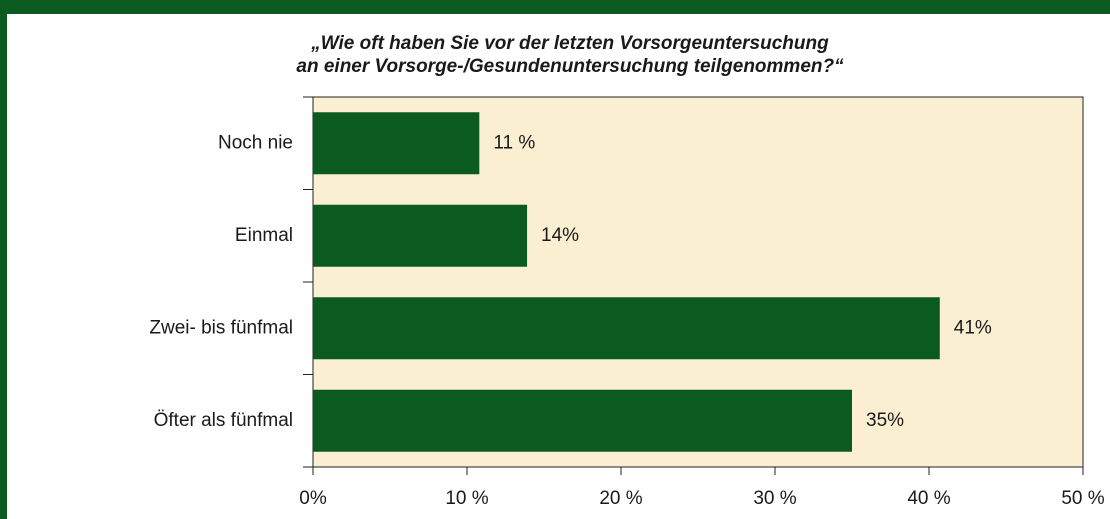 The height and width of the screenshot is (519, 1110). I want to click on y-tick-label: Öfter als fünfmal, so click(223, 420).